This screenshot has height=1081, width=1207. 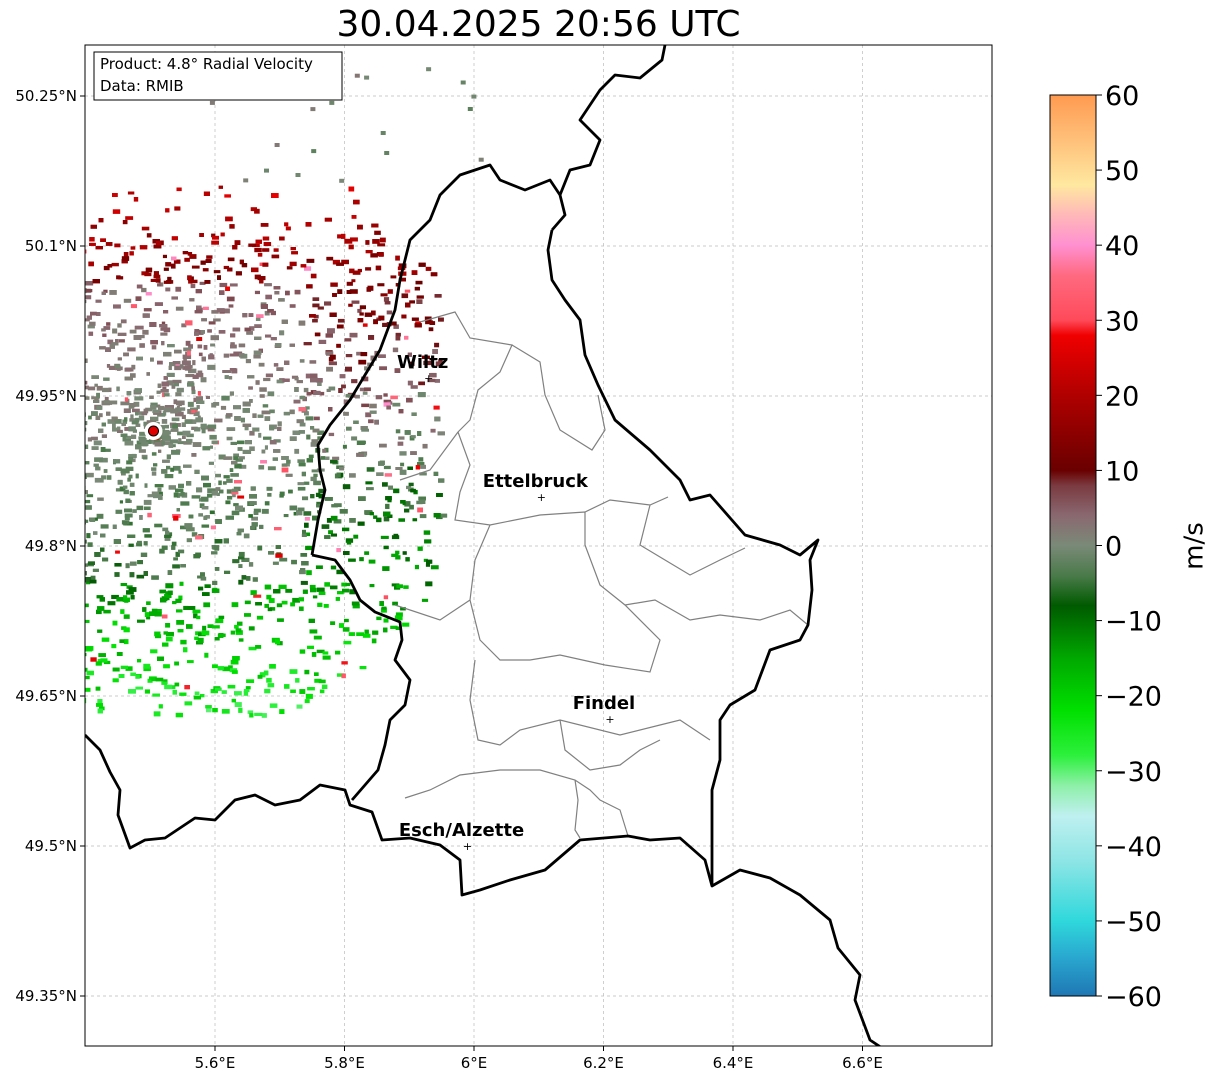 What do you see at coordinates (428, 378) in the screenshot?
I see `city-marker: +` at bounding box center [428, 378].